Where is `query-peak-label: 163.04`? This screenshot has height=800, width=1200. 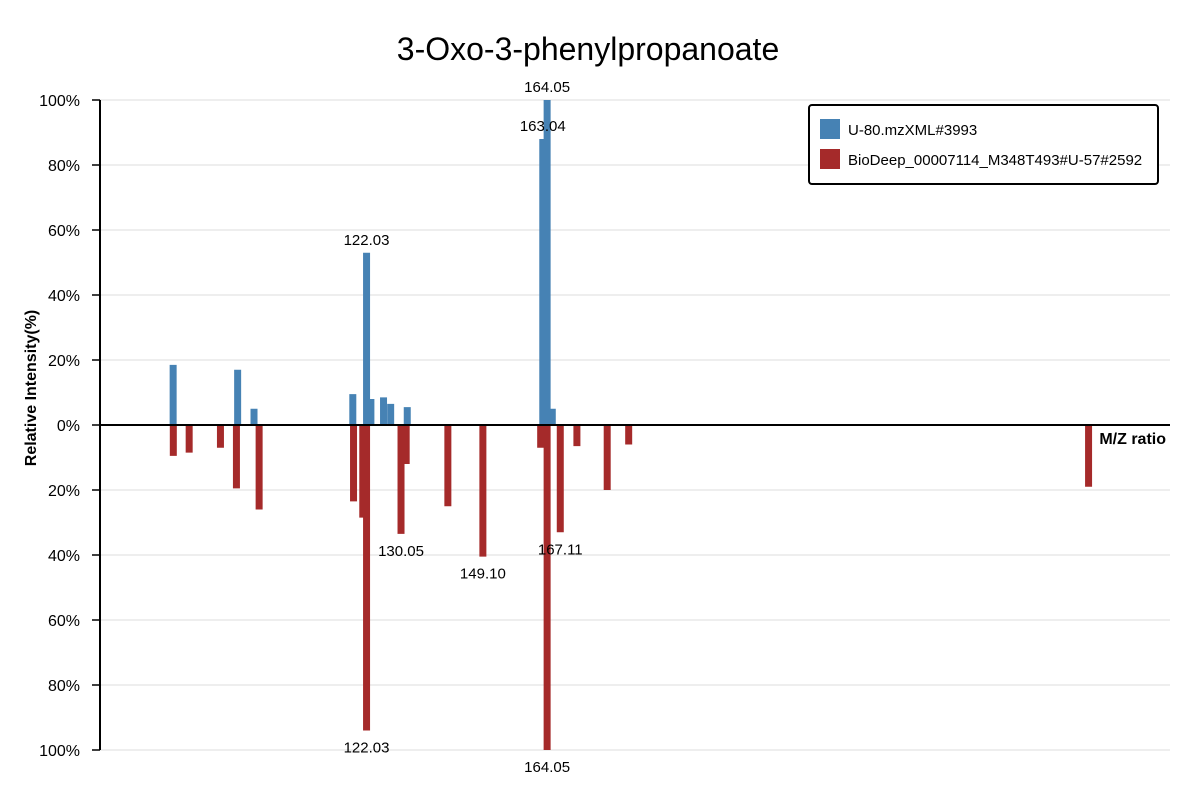
query-peak-label: 163.04 is located at coordinates (543, 126).